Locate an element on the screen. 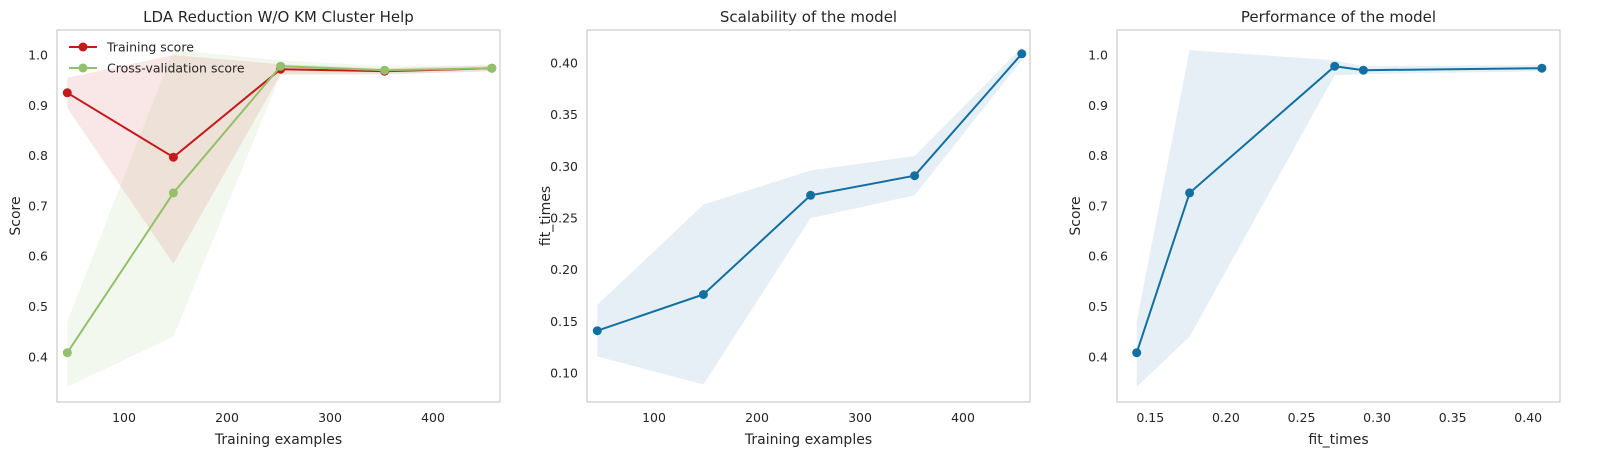  x-axis-label: fit_times is located at coordinates (1338, 440).